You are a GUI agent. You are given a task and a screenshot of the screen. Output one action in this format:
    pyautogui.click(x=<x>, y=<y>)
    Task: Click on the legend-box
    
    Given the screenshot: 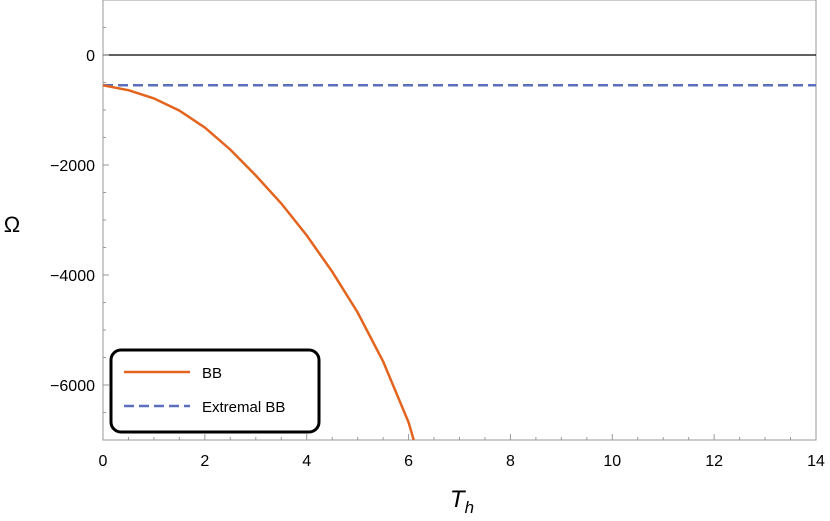 What is the action you would take?
    pyautogui.click(x=215, y=391)
    